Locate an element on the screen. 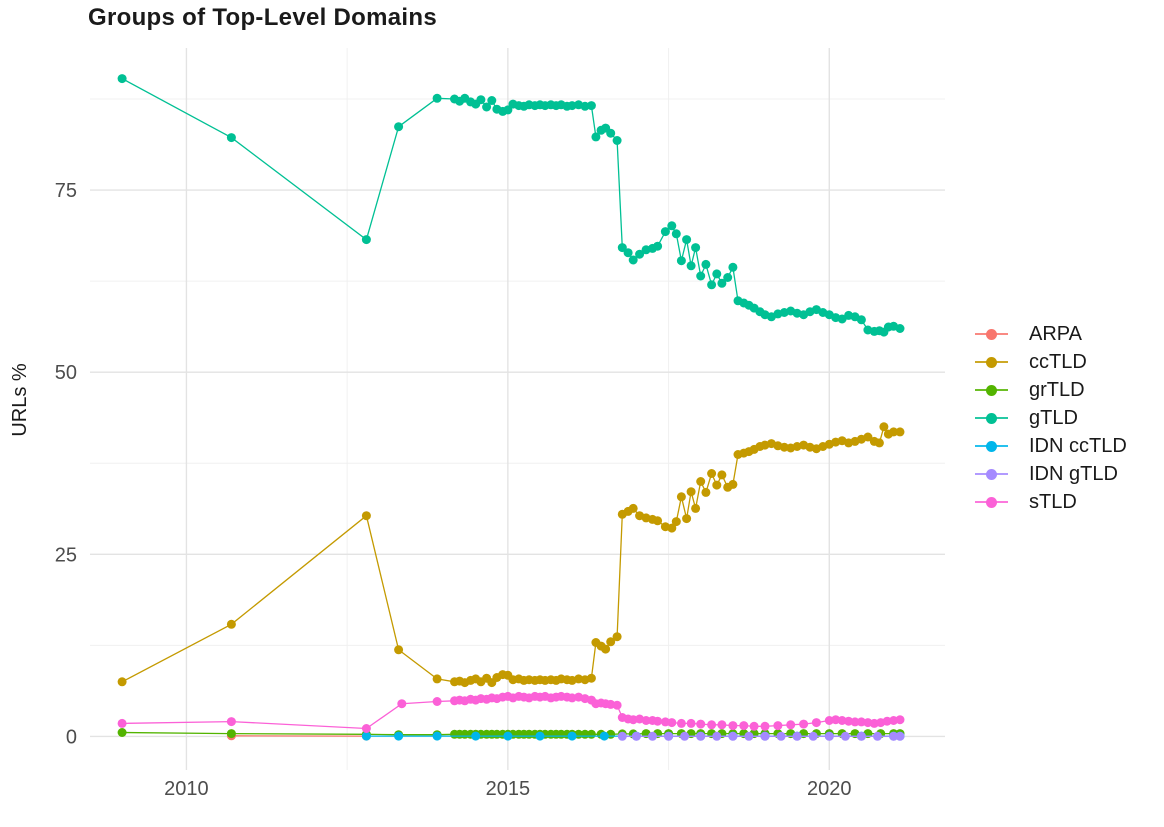  legend-item-IDN-gTLD: IDN gTLD is located at coordinates (1051, 474).